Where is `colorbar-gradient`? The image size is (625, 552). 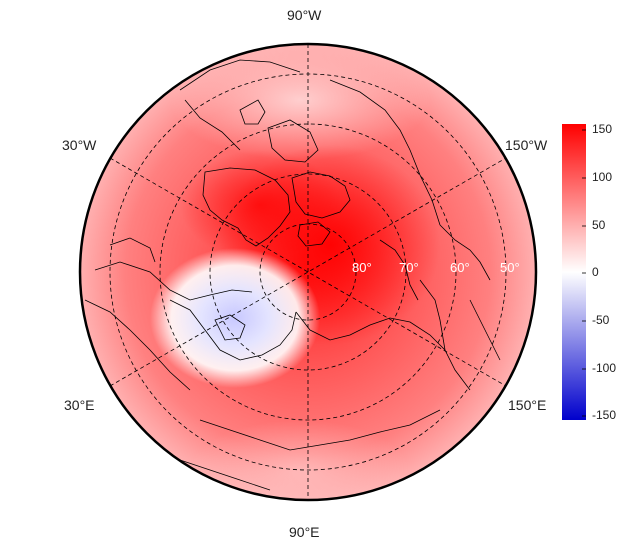
colorbar-gradient is located at coordinates (574, 272).